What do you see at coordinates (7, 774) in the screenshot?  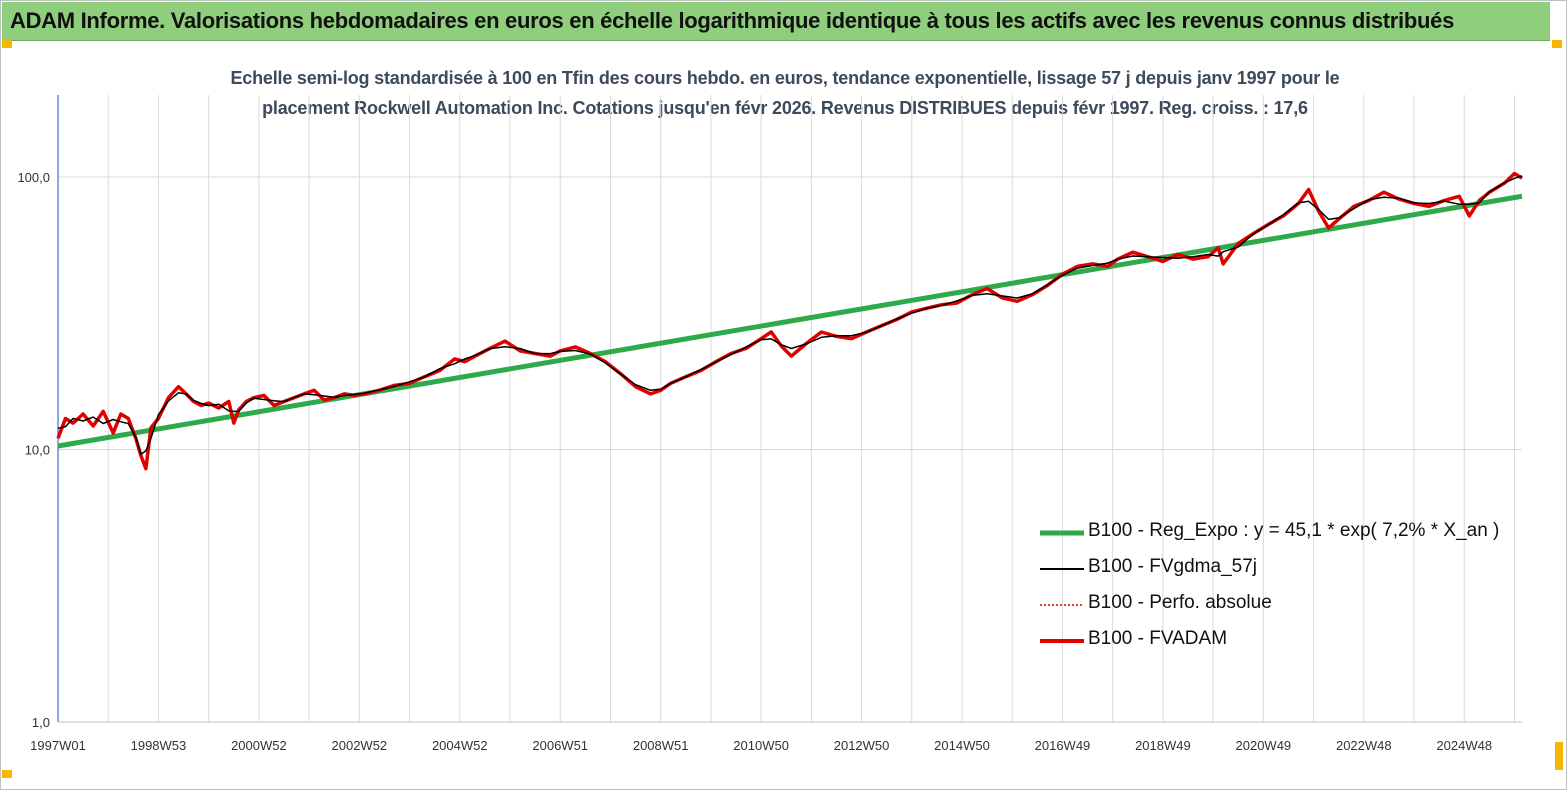 I see `corner-marker-bottom-left` at bounding box center [7, 774].